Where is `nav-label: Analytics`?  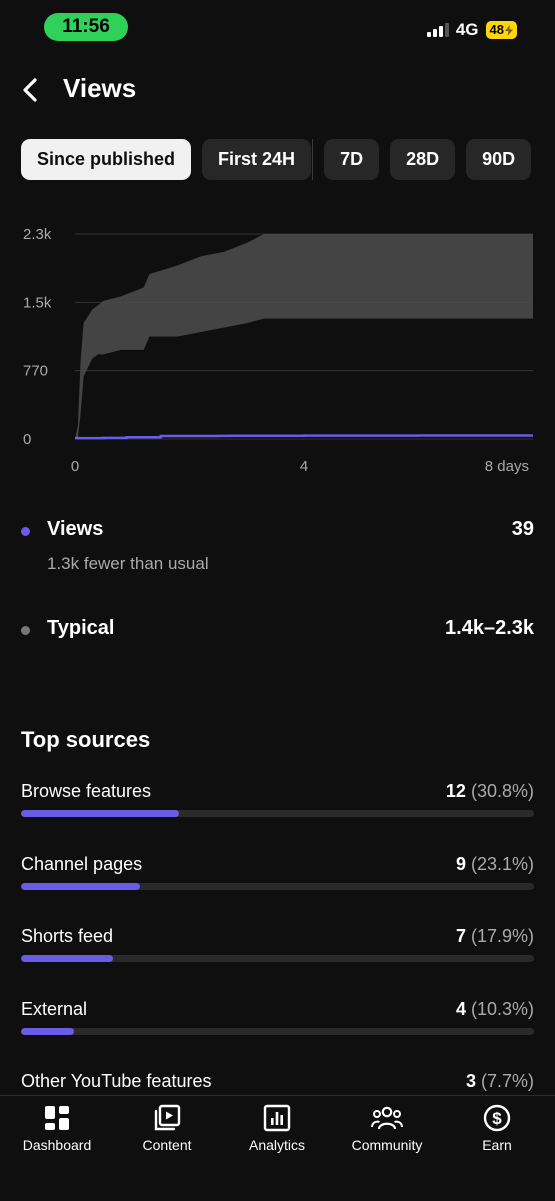
nav-label: Analytics is located at coordinates (277, 1145).